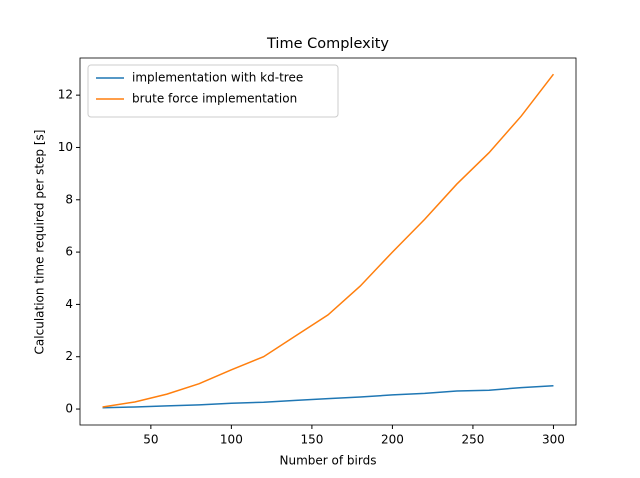  What do you see at coordinates (217, 78) in the screenshot?
I see `legend-label: implementation with kd-tree` at bounding box center [217, 78].